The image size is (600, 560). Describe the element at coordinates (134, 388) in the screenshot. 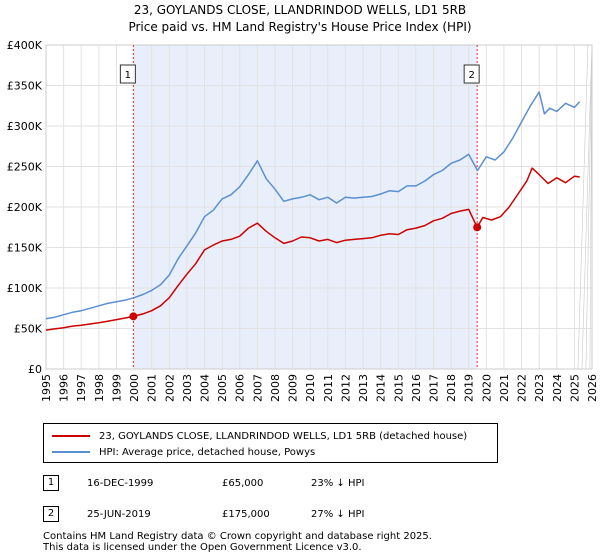

I see `x-tick-label: 2000` at that location.